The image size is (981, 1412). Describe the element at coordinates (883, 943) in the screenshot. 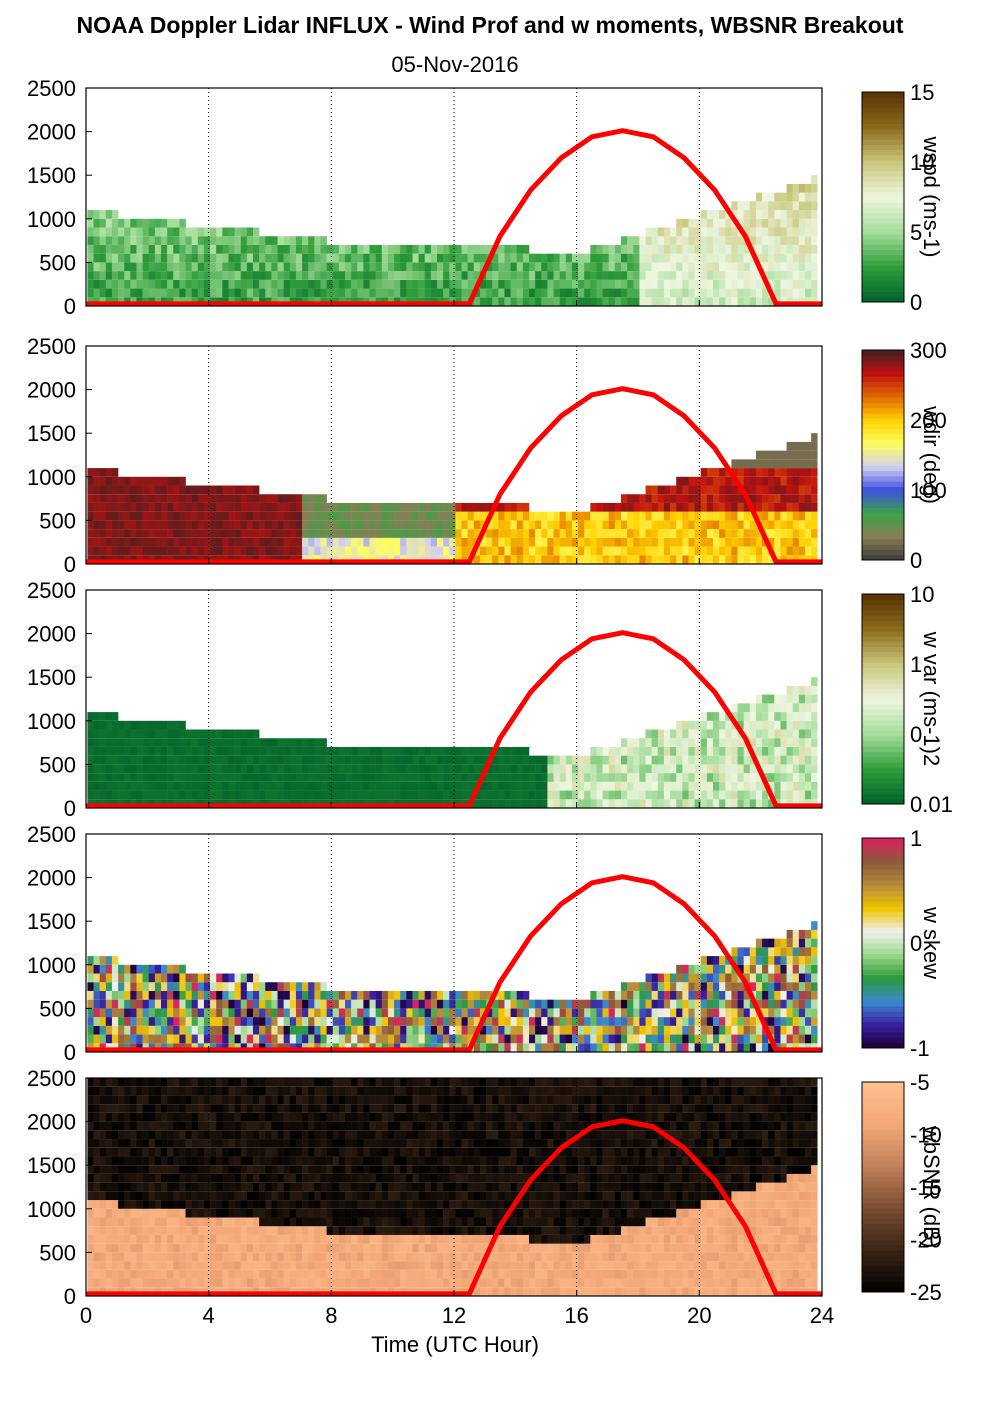

I see `colorbar-frame` at that location.